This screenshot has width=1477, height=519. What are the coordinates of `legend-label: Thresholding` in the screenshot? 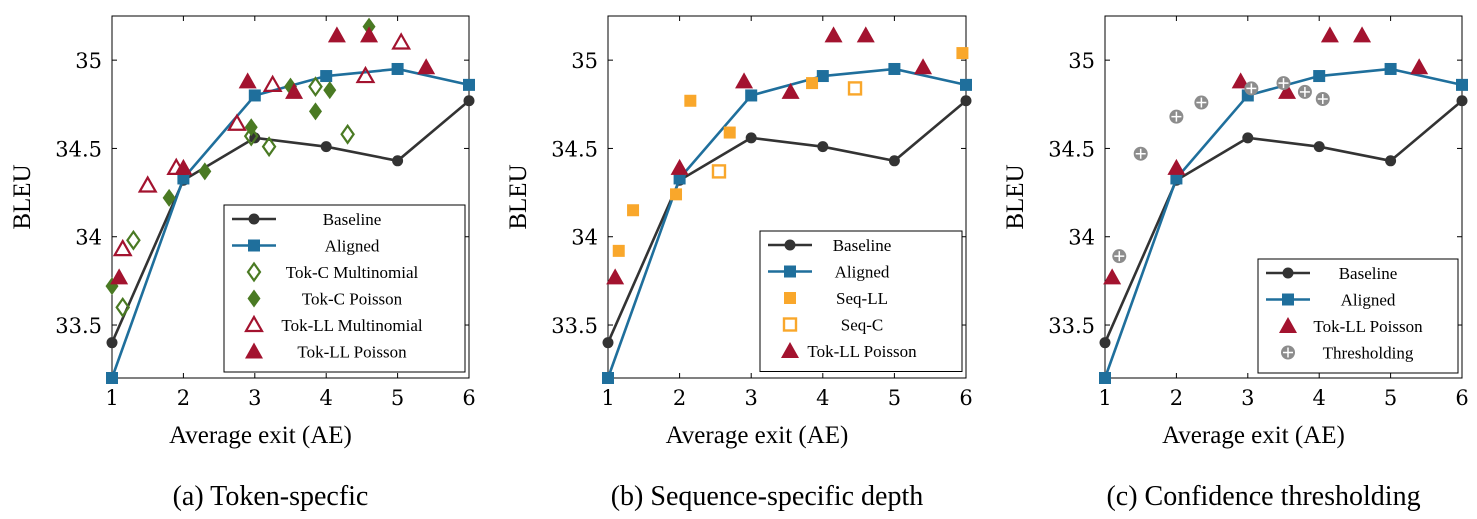 It's located at (1368, 353).